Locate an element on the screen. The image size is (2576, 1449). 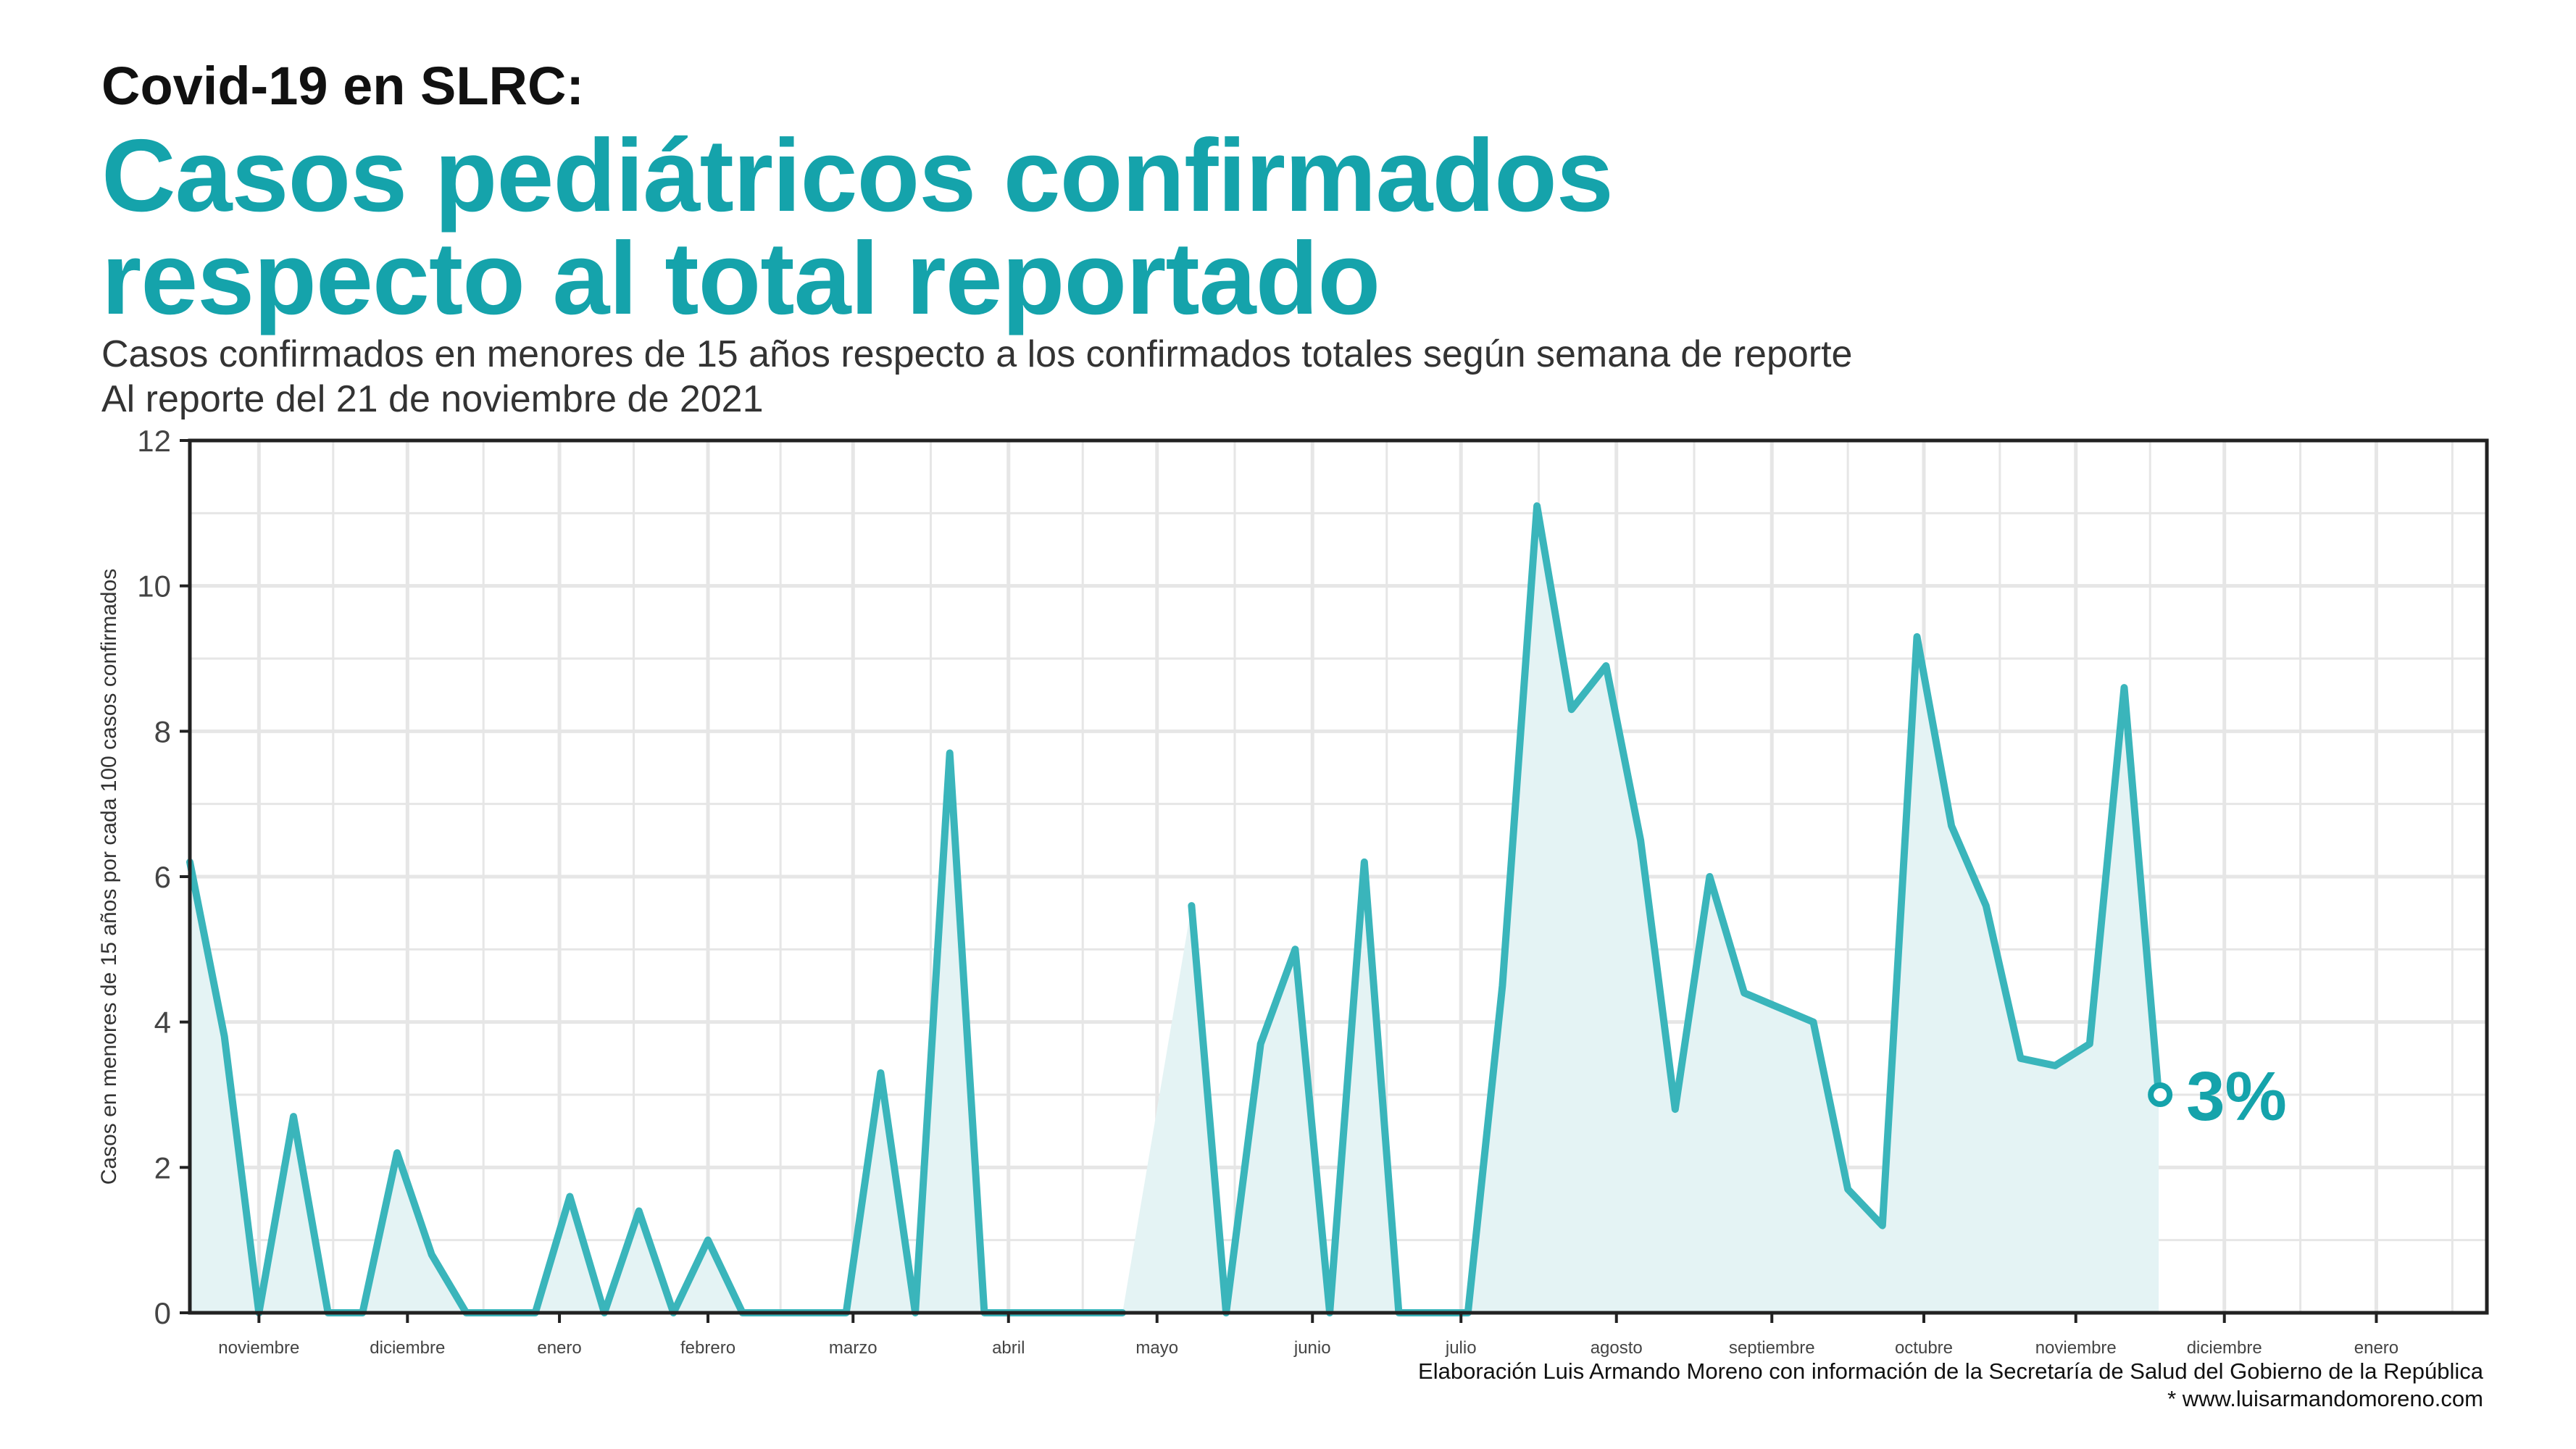
chart-title-line2: respecto al total reportado is located at coordinates (740, 278).